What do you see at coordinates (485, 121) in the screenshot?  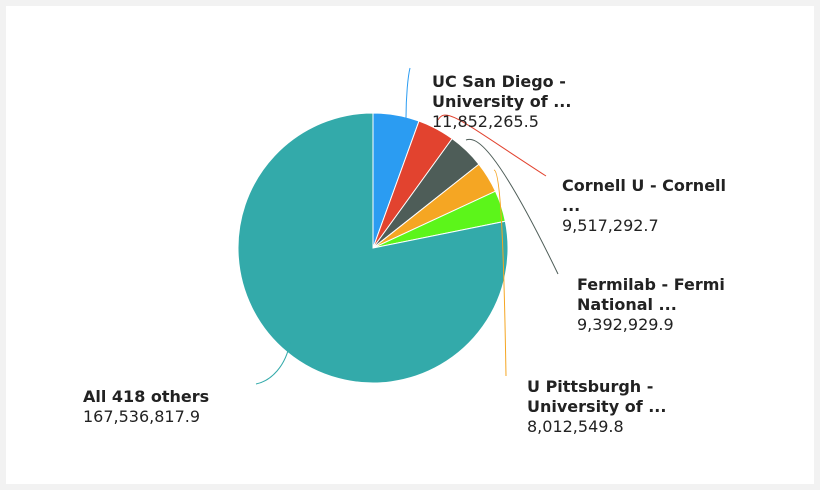 I see `slice-value: 11,852,265.5` at bounding box center [485, 121].